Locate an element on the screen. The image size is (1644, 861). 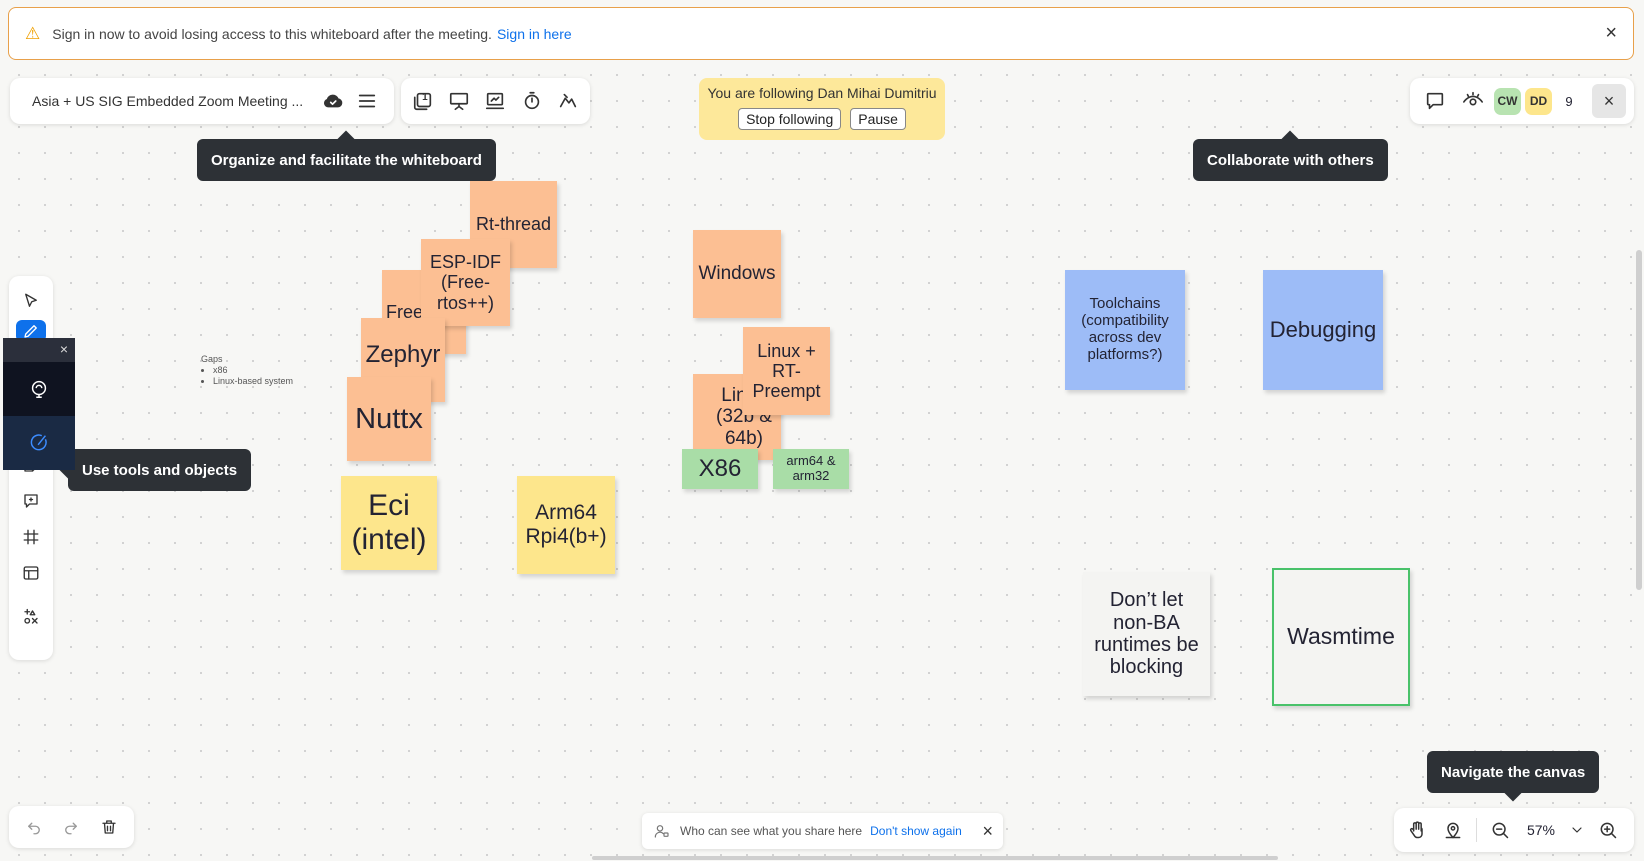
horizontal-scrollbar is located at coordinates (935, 858).